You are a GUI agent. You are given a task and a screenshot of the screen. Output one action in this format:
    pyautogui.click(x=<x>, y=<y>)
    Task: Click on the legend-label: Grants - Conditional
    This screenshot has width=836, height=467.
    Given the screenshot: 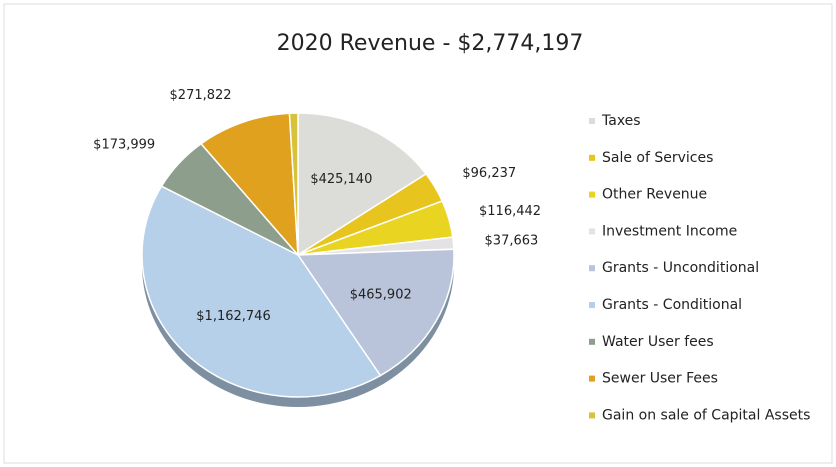 What is the action you would take?
    pyautogui.click(x=672, y=305)
    